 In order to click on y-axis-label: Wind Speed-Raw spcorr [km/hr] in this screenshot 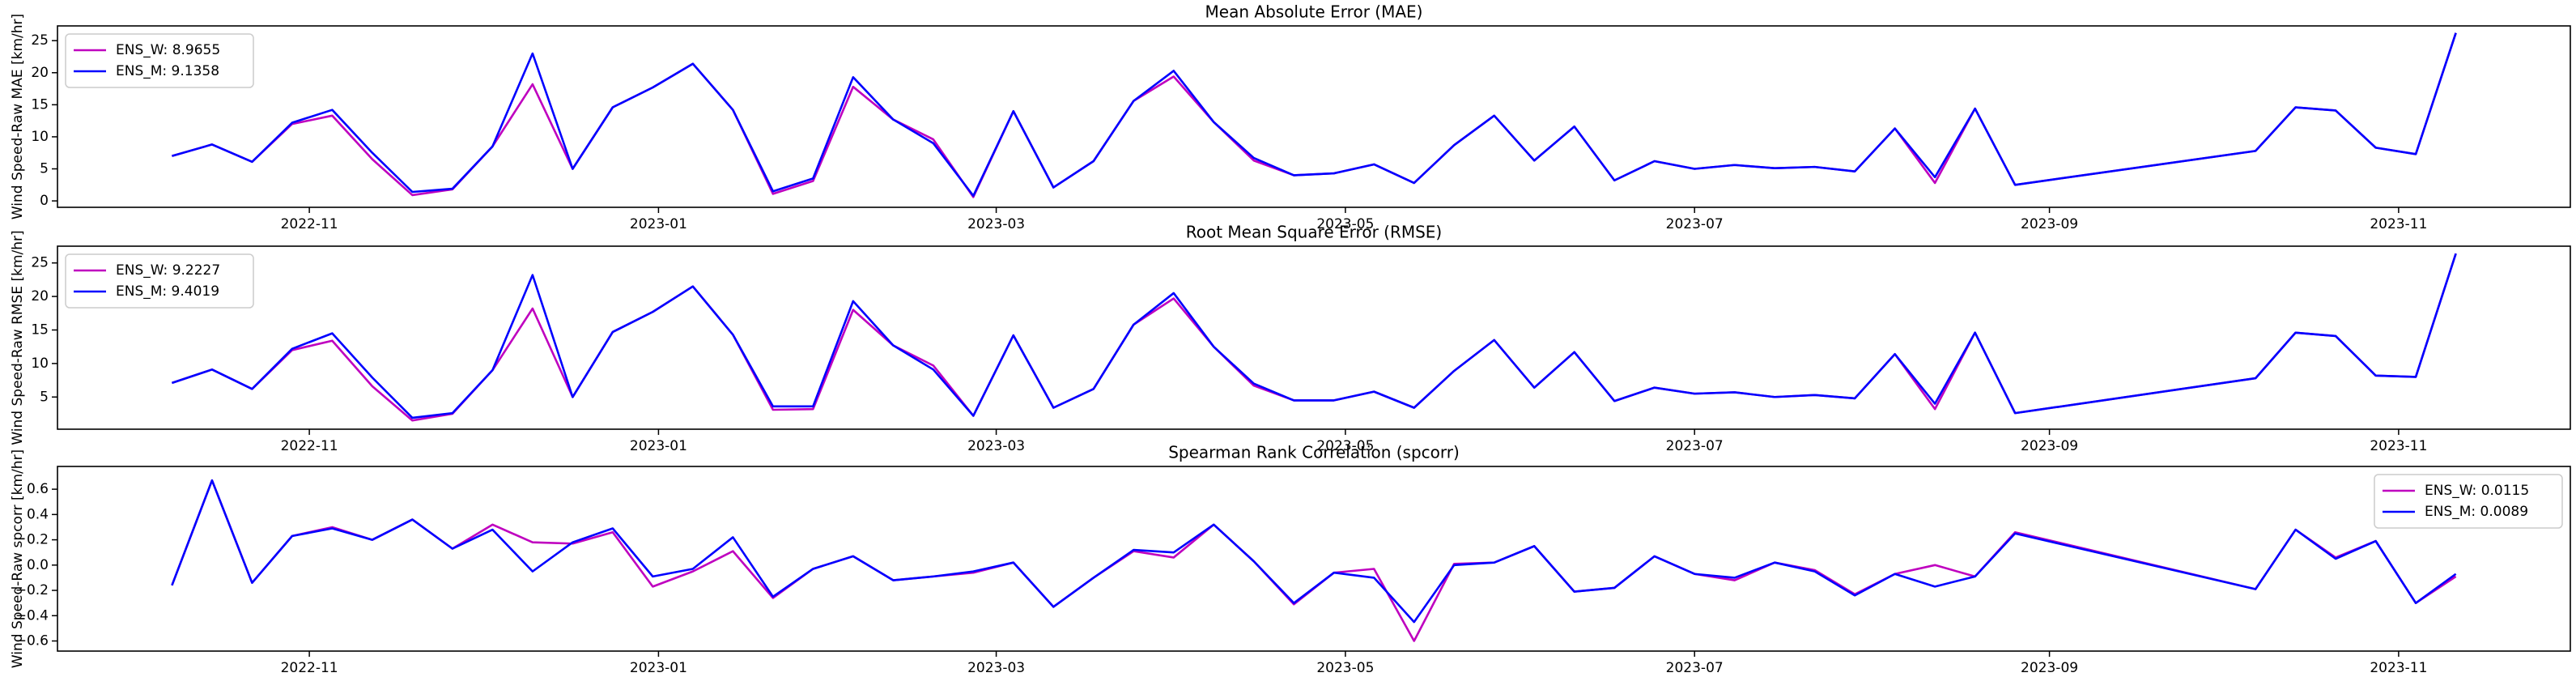, I will do `click(18, 559)`.